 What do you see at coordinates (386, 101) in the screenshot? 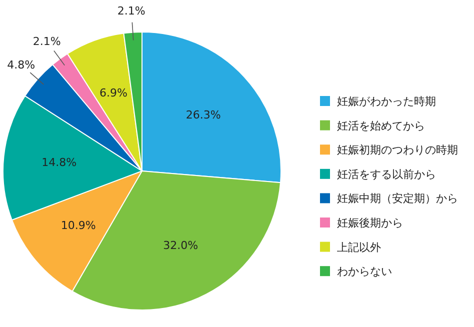
I see `legend-label: 妊娠がわかった時期` at bounding box center [386, 101].